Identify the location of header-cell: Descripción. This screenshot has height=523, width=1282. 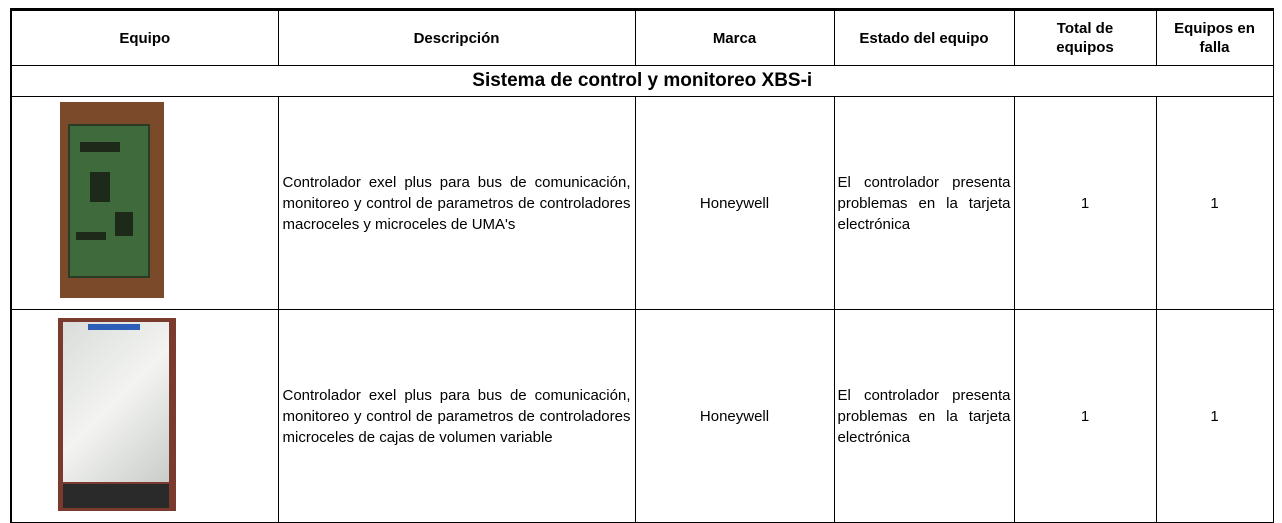
(456, 37).